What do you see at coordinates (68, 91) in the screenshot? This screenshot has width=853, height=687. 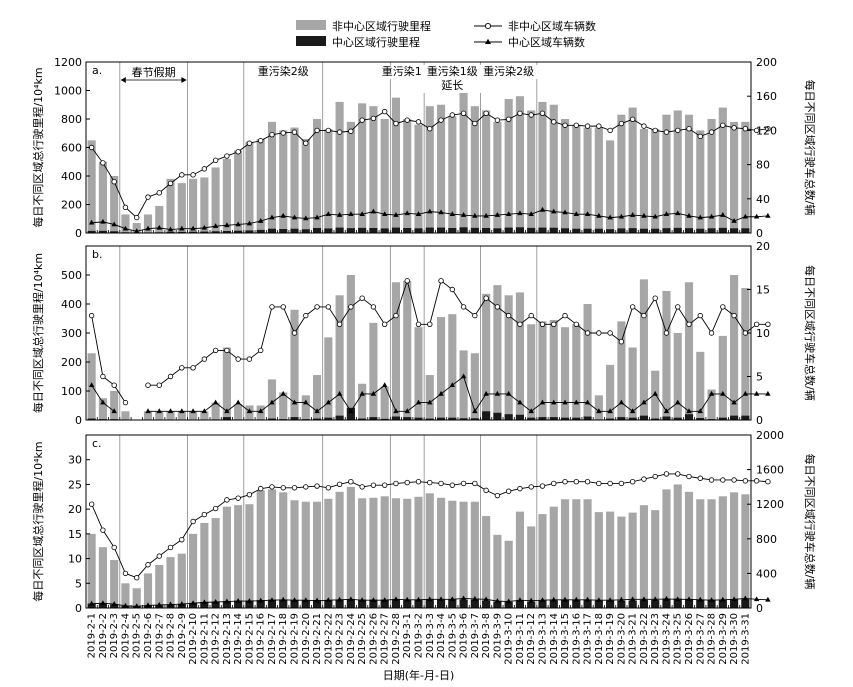 I see `ytick-label: 1000` at bounding box center [68, 91].